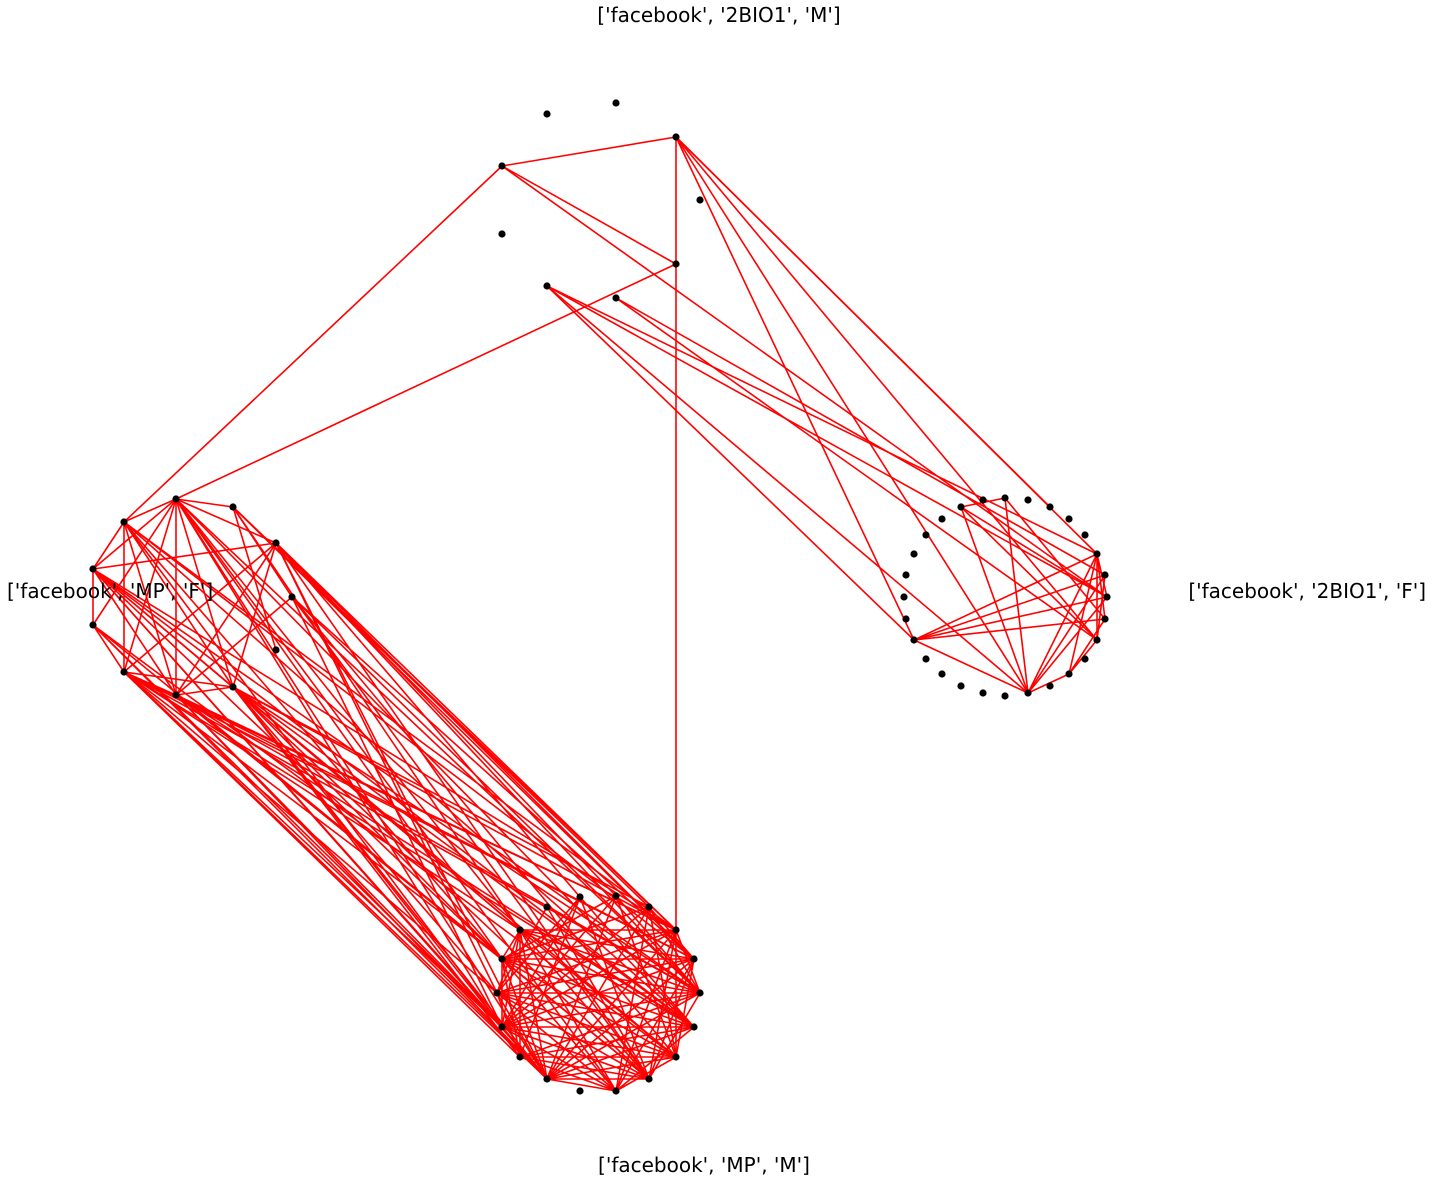 The width and height of the screenshot is (1433, 1183). I want to click on node-B7, so click(694, 1027).